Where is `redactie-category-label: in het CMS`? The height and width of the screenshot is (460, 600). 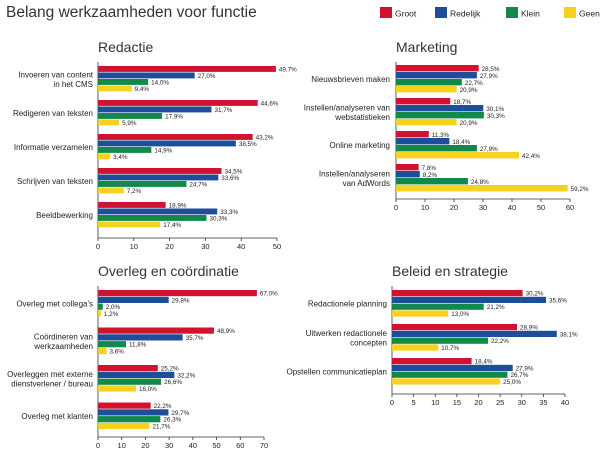
redactie-category-label: in het CMS is located at coordinates (73, 84).